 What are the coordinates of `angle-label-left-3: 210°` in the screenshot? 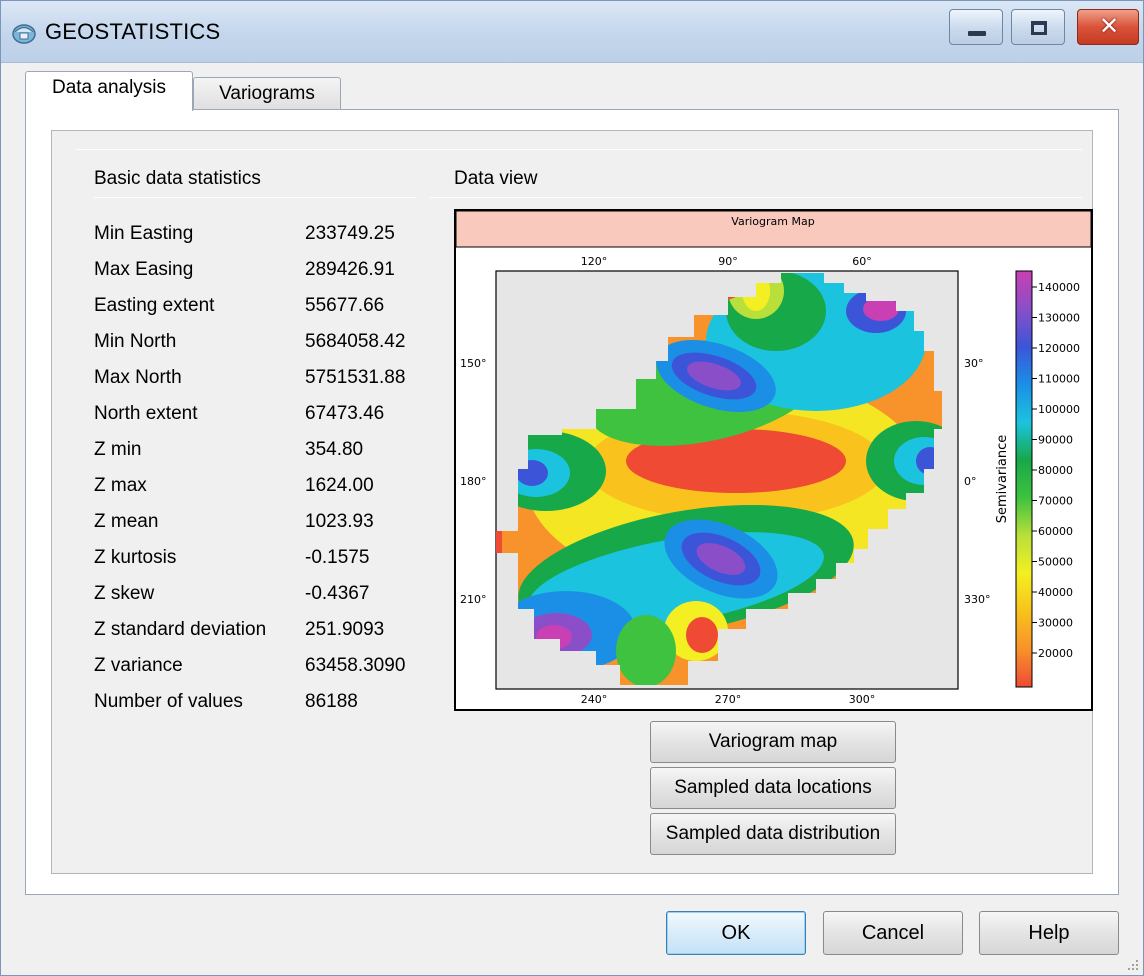 It's located at (473, 599).